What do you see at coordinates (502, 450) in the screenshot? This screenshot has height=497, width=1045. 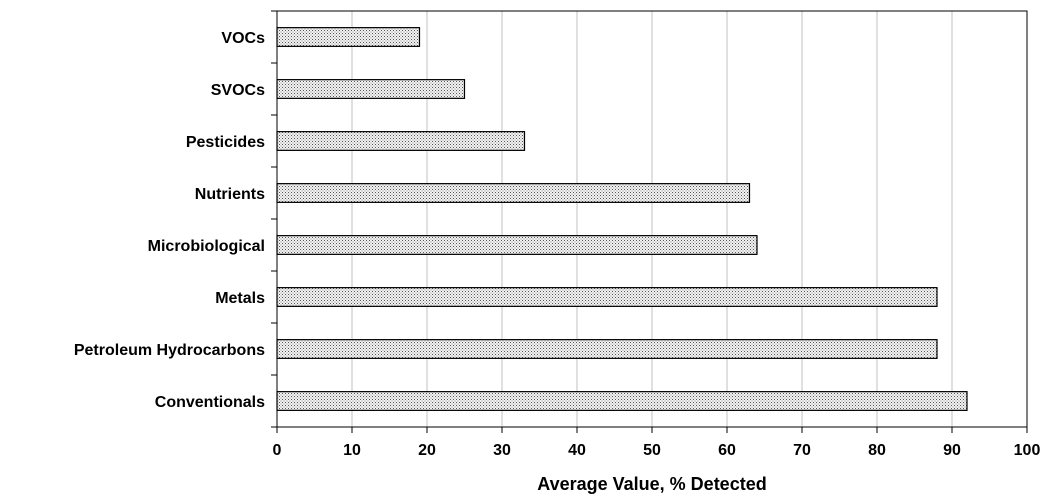 I see `x-tick-label: 30` at bounding box center [502, 450].